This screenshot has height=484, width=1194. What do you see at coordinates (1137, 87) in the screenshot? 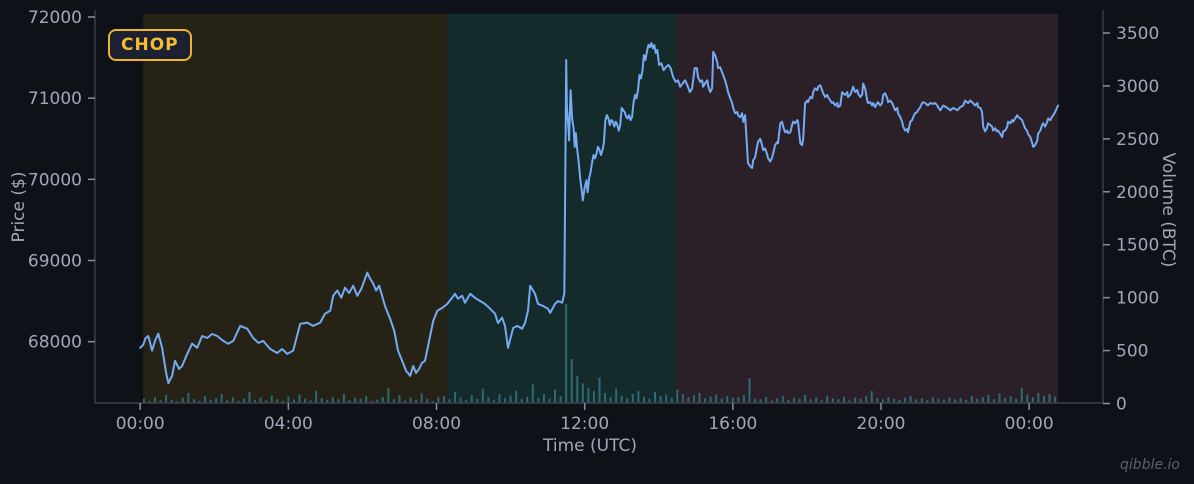
I see `volume-tick-label: 3000` at bounding box center [1137, 87].